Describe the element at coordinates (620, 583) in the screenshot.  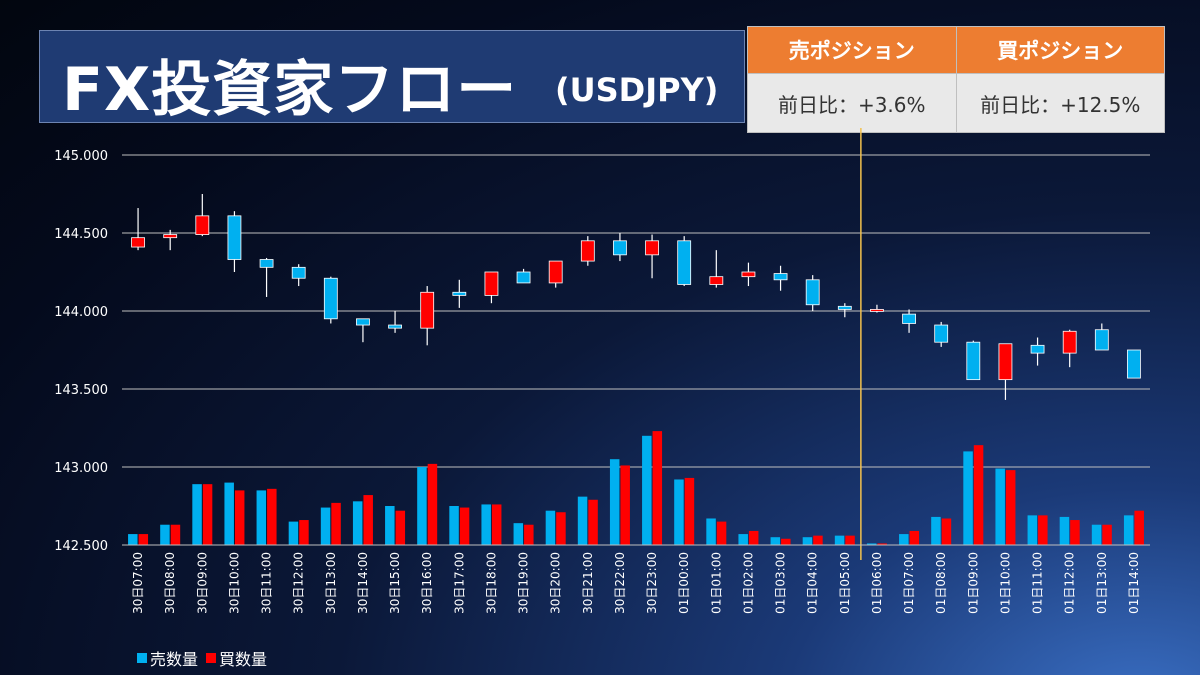
I see `x-tick-label: 30日22:00` at that location.